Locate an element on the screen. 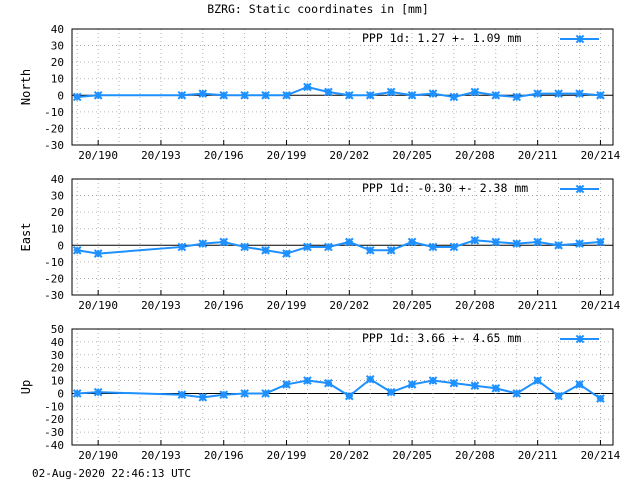  x-tick-label: 20/205 is located at coordinates (412, 305).